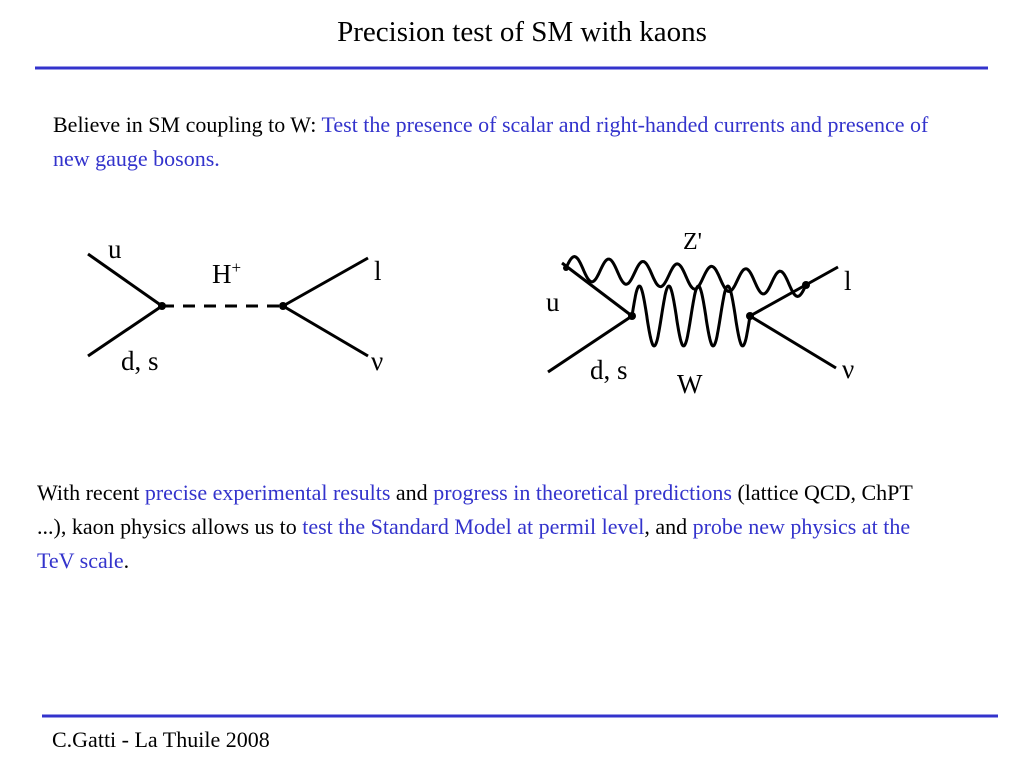  Describe the element at coordinates (686, 276) in the screenshot. I see `z-propagator` at that location.